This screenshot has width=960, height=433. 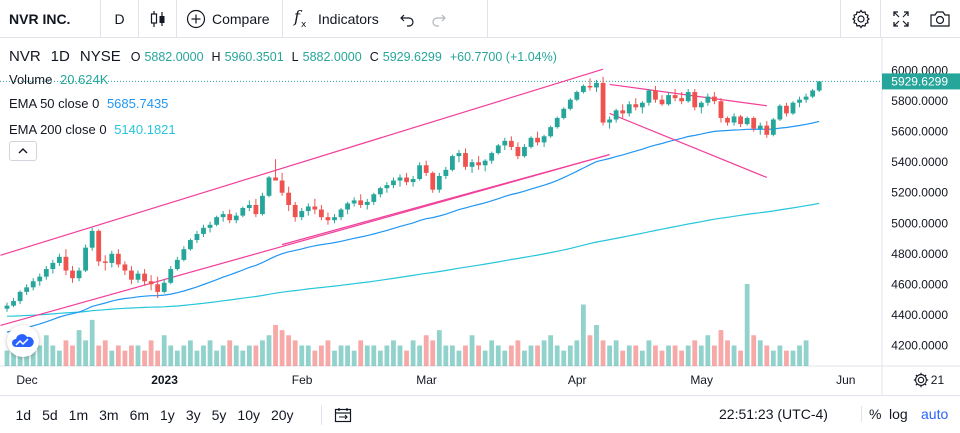 What do you see at coordinates (332, 57) in the screenshot?
I see `low-value: 5882.0000` at bounding box center [332, 57].